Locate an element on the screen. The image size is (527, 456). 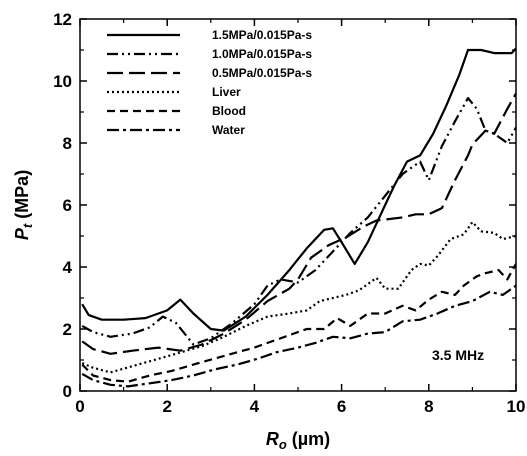
x-axis-unit: (µm) is located at coordinates (308, 439).